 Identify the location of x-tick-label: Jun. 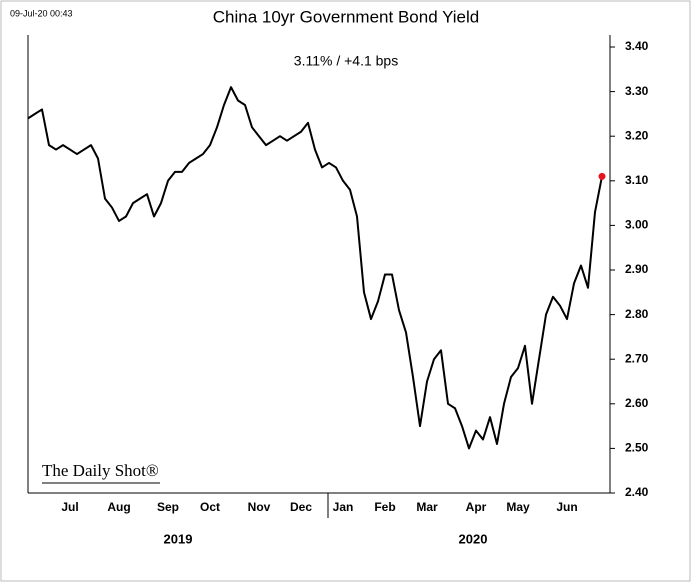
(566, 507).